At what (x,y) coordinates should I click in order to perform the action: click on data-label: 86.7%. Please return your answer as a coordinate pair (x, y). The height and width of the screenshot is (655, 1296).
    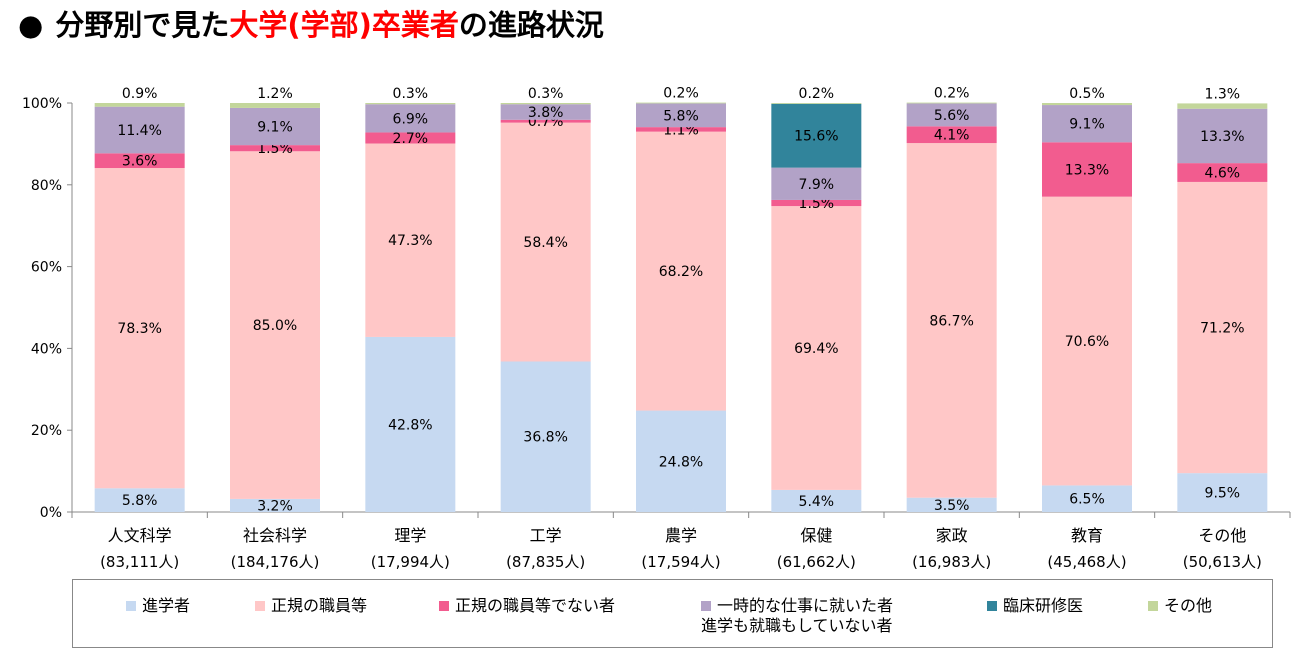
    Looking at the image, I should click on (951, 321).